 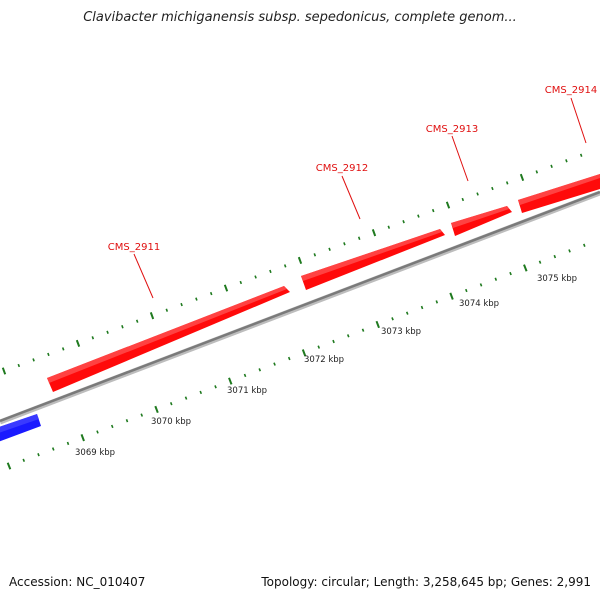 What do you see at coordinates (342, 168) in the screenshot?
I see `gene-label-cms-2912: CMS_2912` at bounding box center [342, 168].